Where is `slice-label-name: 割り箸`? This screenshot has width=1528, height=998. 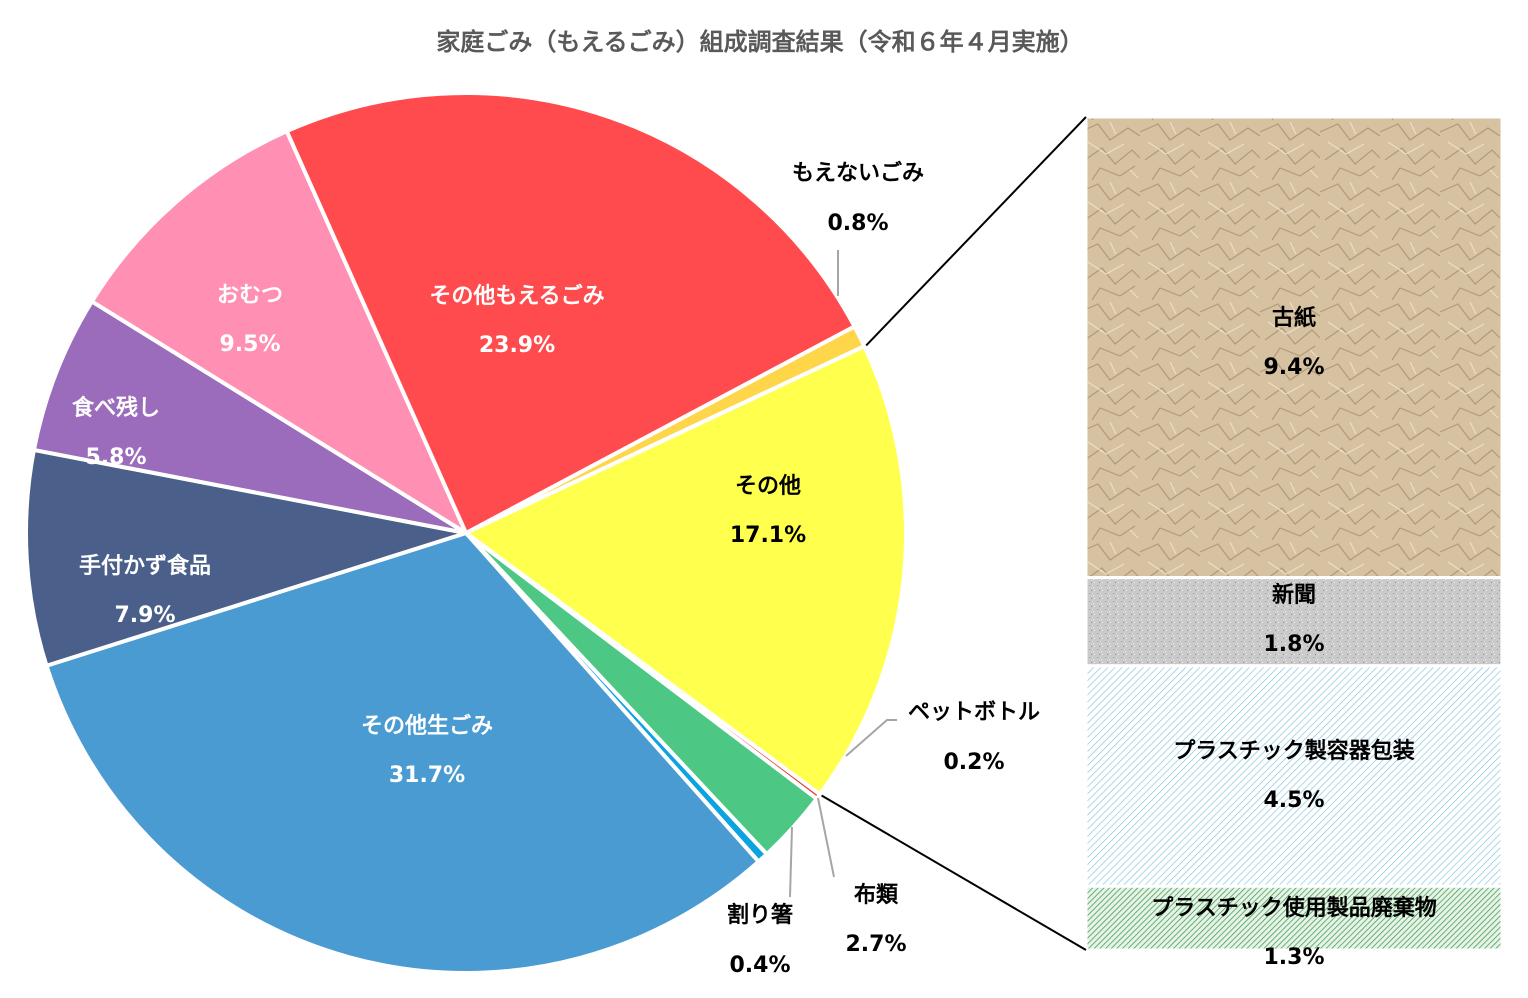 slice-label-name: 割り箸 is located at coordinates (760, 915).